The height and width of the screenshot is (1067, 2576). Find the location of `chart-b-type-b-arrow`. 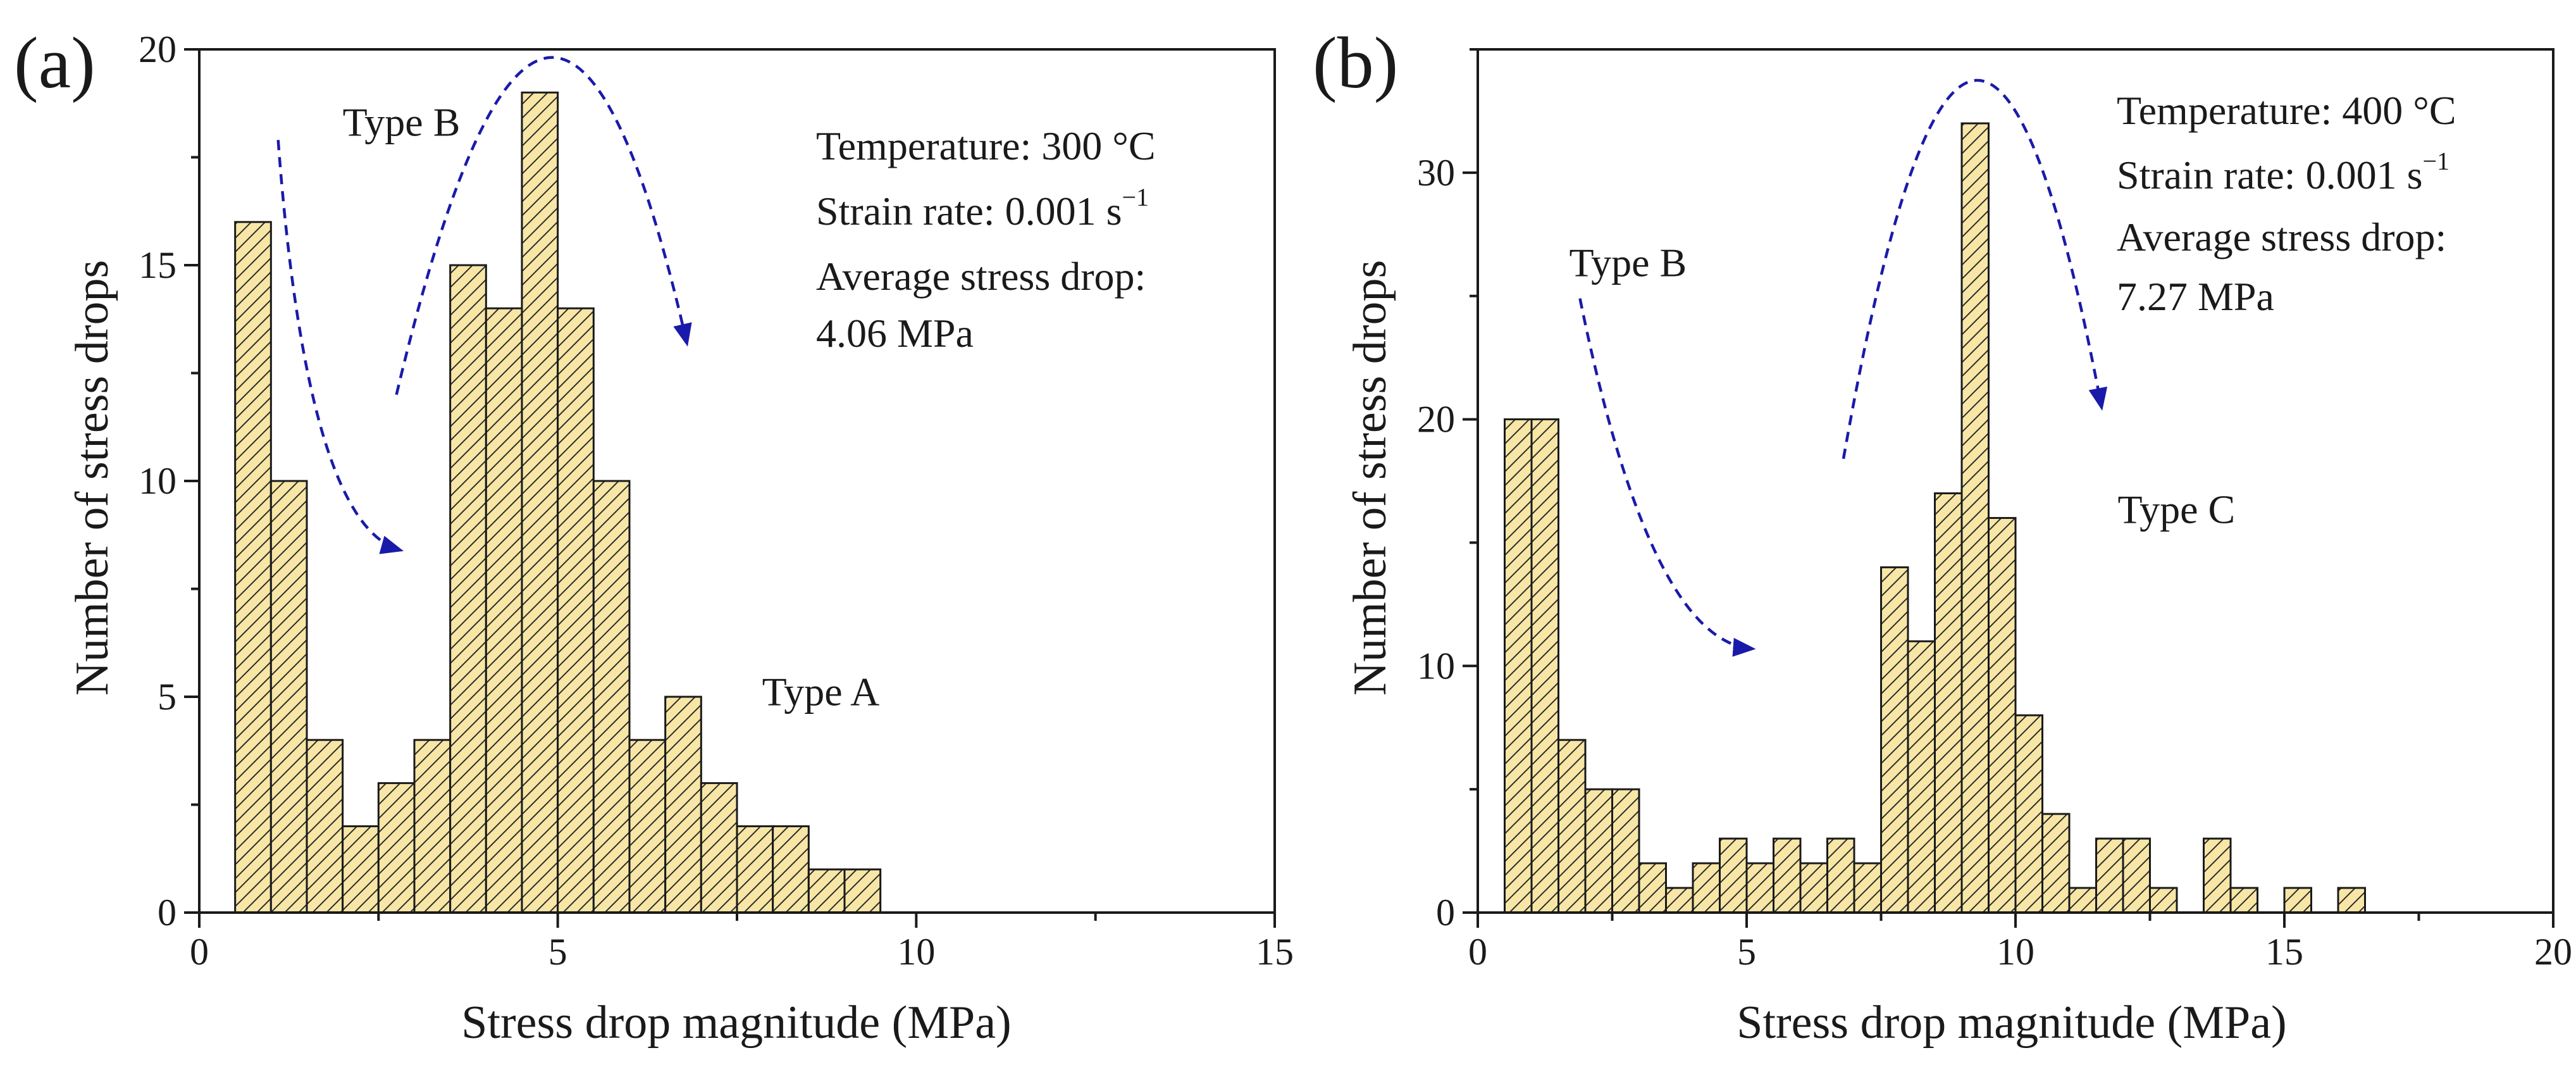

chart-b-type-b-arrow is located at coordinates (1667, 478).